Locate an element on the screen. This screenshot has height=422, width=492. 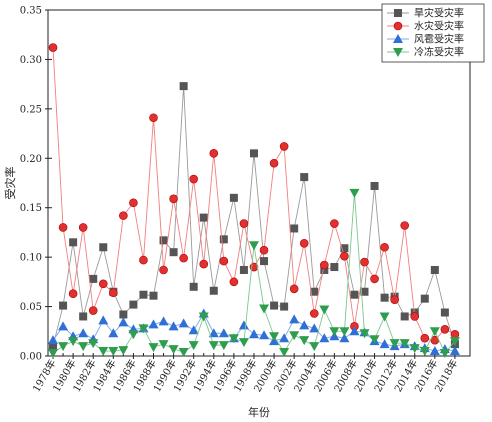
legend-label: 旱灾受灾率 is located at coordinates (439, 13).